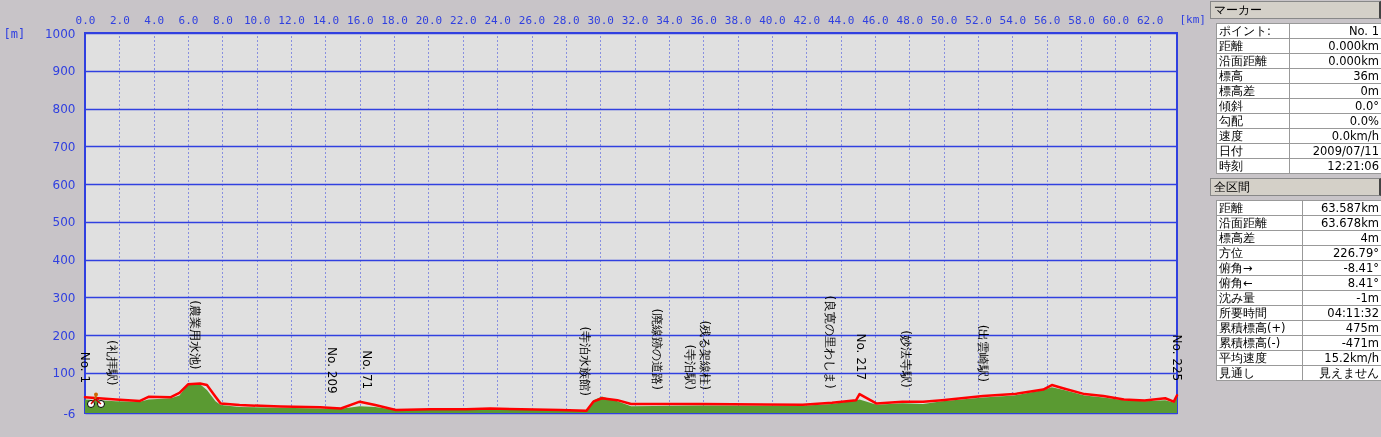 This screenshot has width=1381, height=437. I want to click on text: 04:11:32, so click(1341, 313).